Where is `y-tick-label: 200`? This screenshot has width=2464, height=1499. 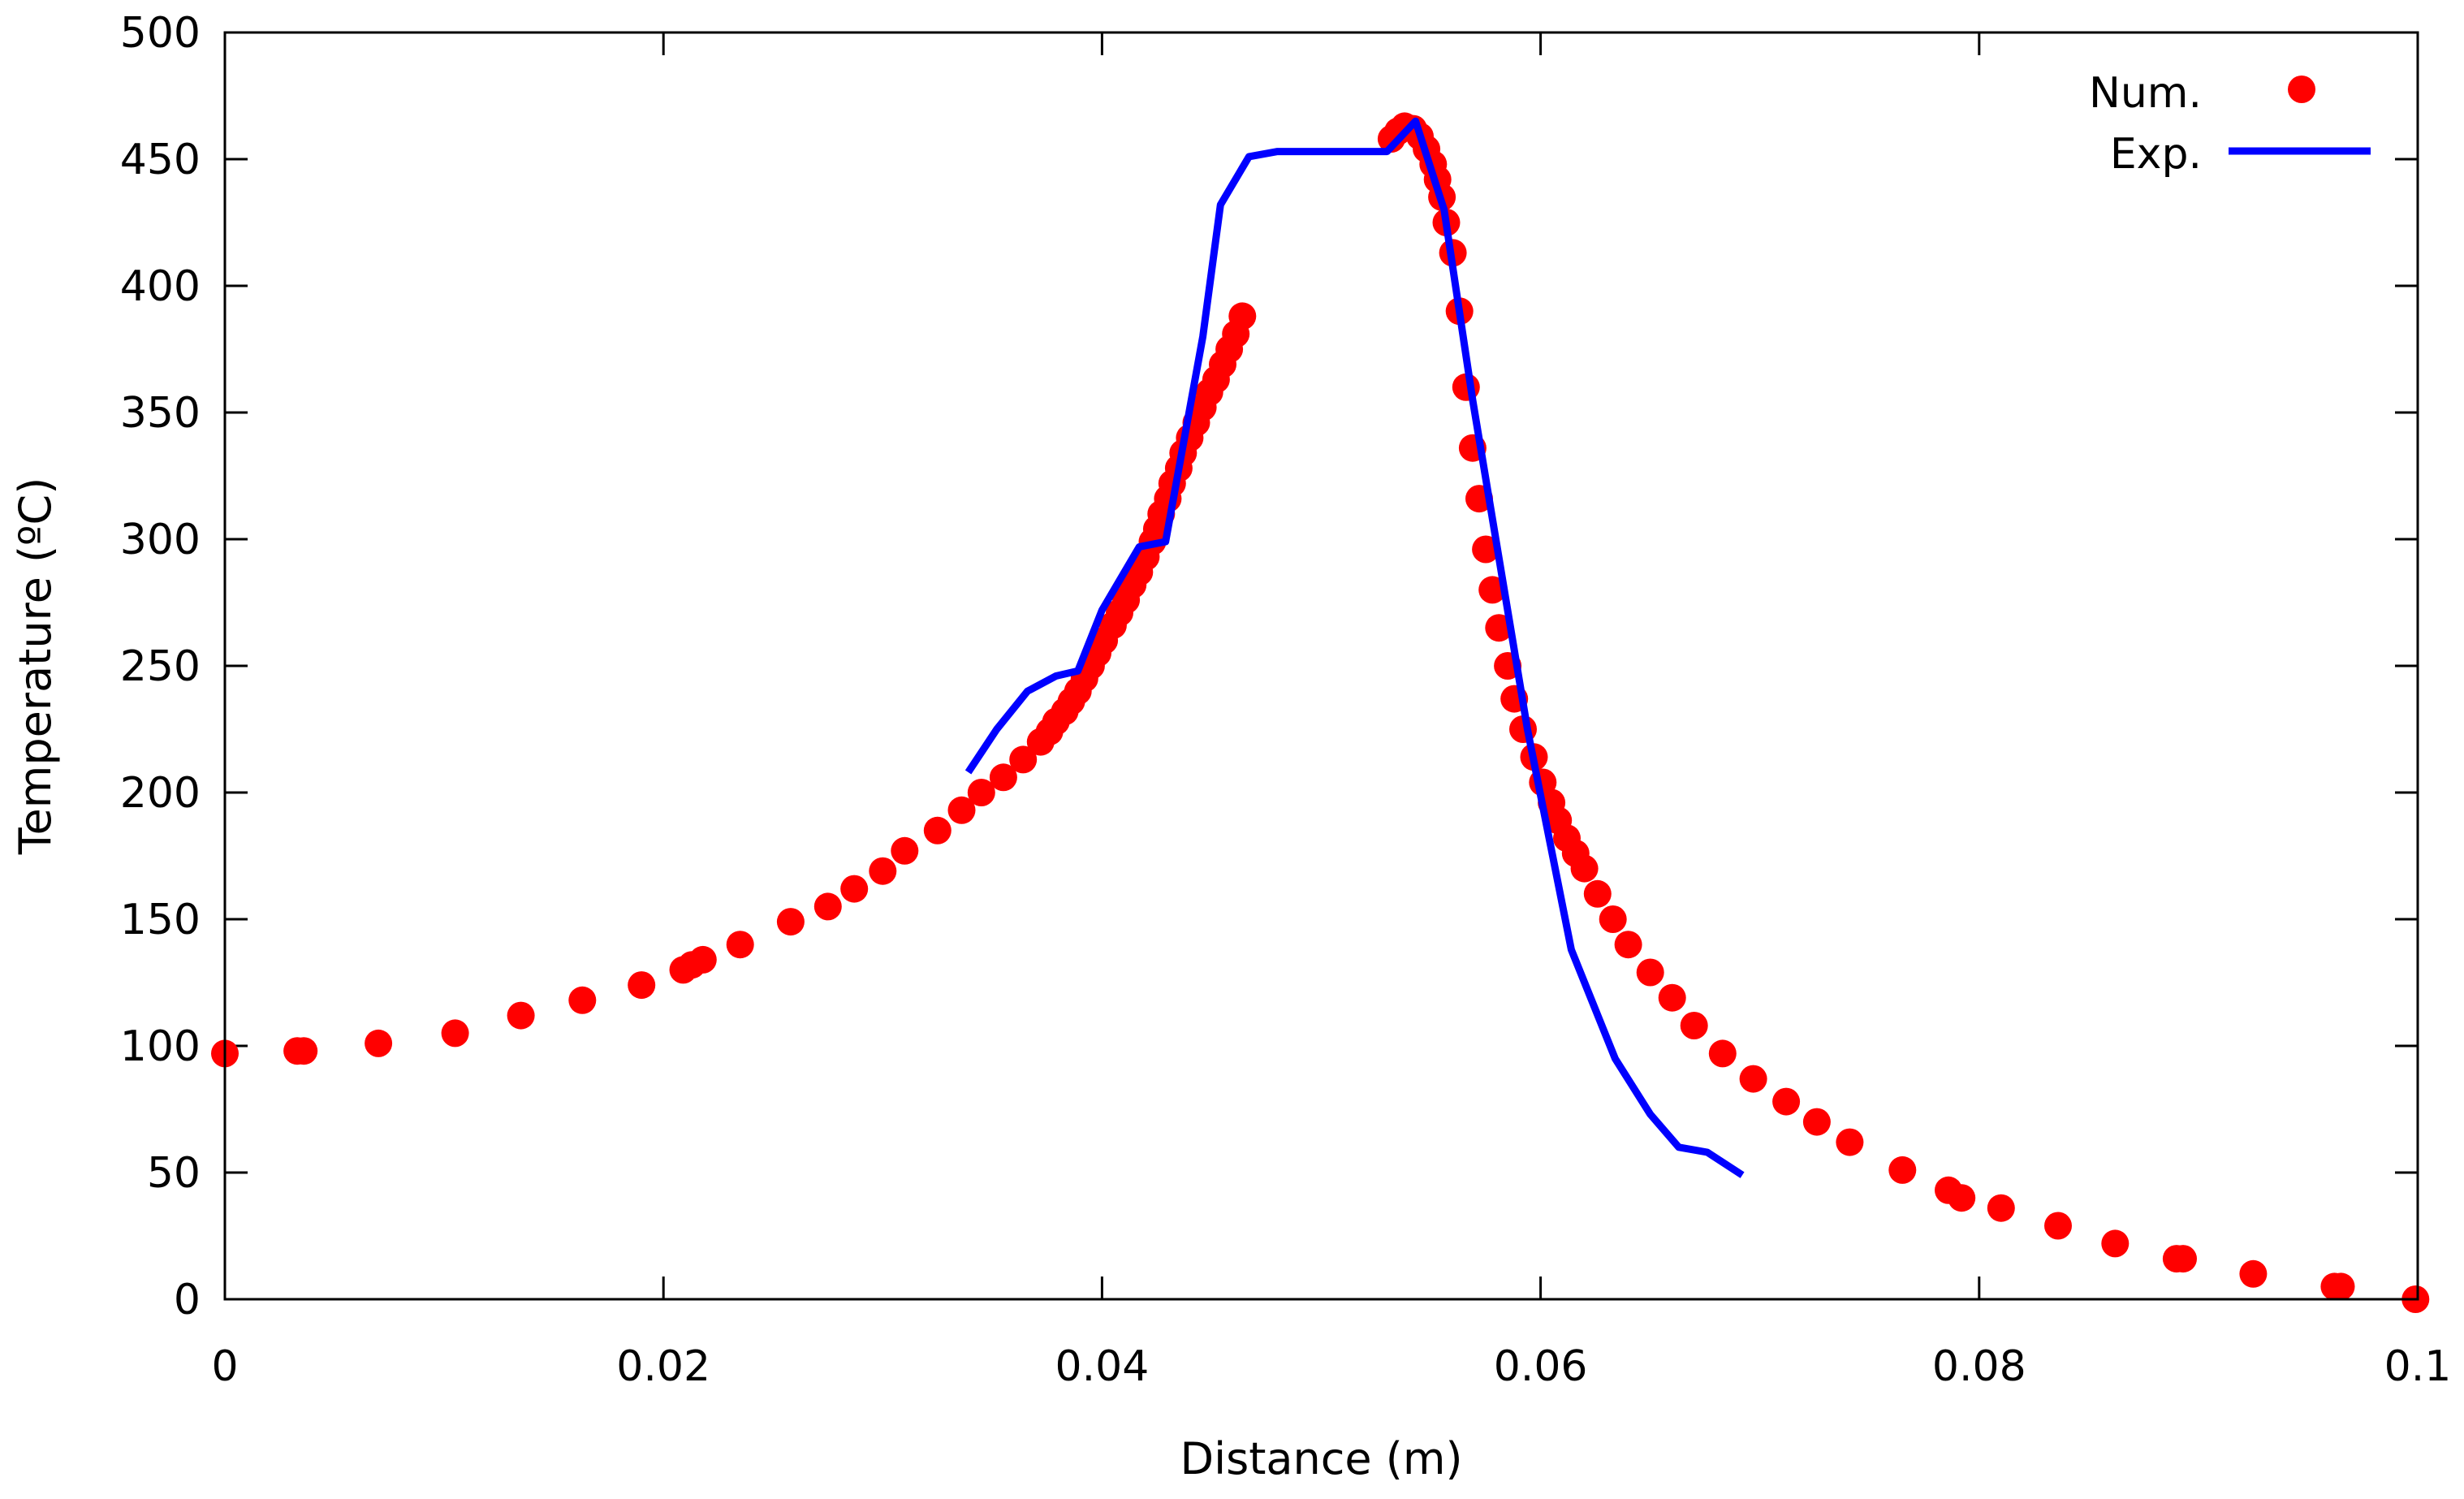
y-tick-label: 200 is located at coordinates (160, 794).